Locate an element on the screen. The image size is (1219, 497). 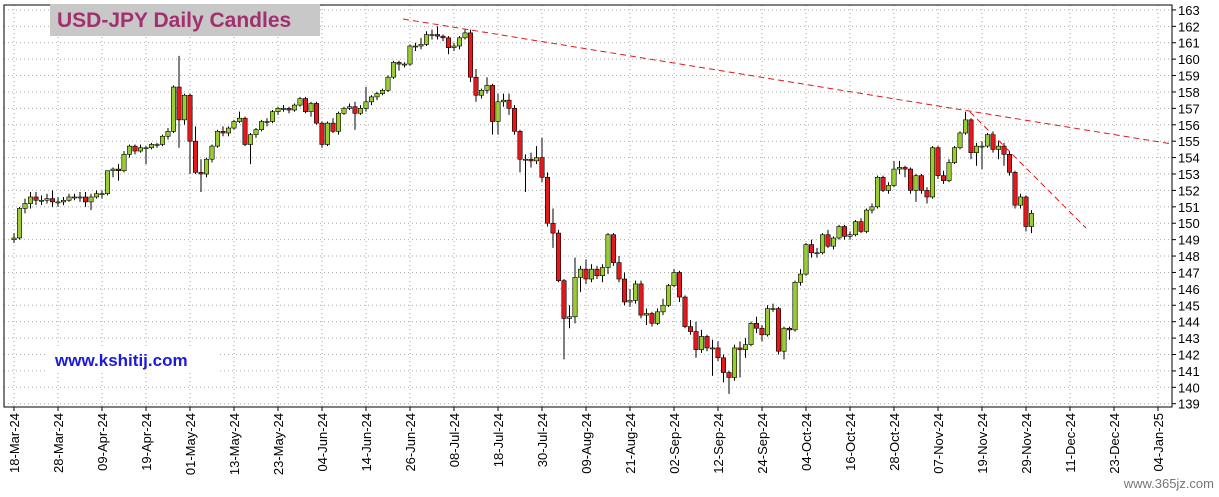
y-tick-label: 147 is located at coordinates (1189, 272).